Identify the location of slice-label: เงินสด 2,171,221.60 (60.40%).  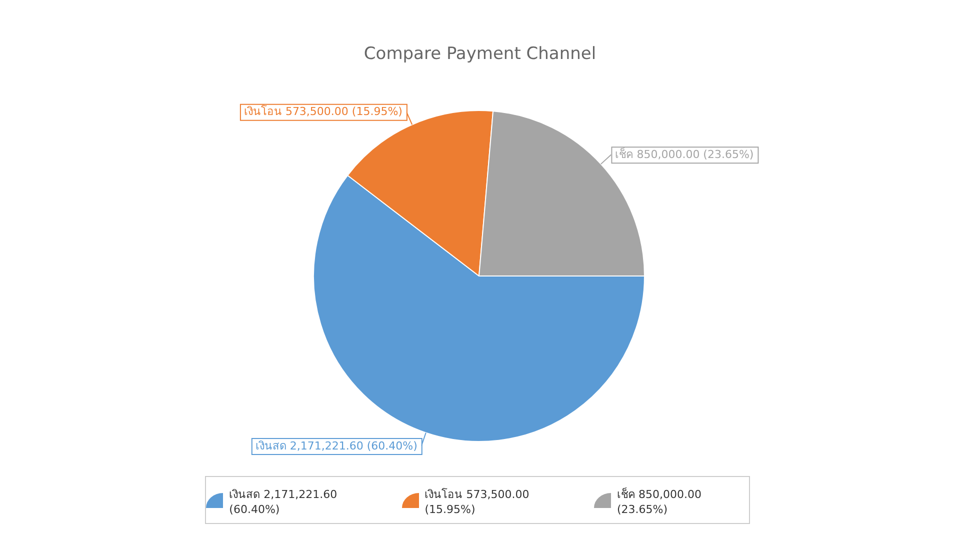
(336, 445).